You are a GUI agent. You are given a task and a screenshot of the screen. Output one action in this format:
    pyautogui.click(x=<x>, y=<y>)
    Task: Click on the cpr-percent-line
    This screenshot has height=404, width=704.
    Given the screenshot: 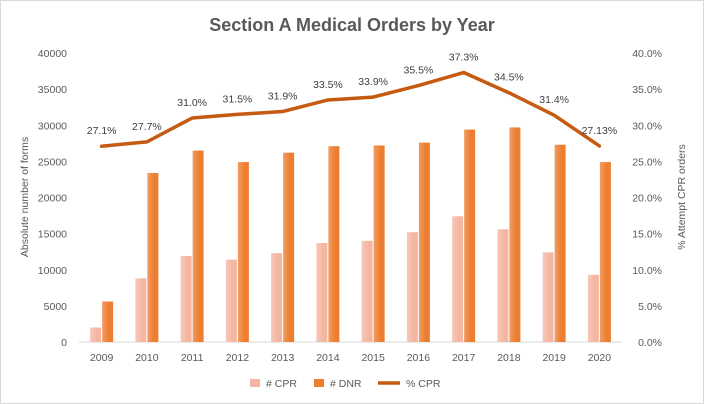 What is the action you would take?
    pyautogui.click(x=350, y=109)
    